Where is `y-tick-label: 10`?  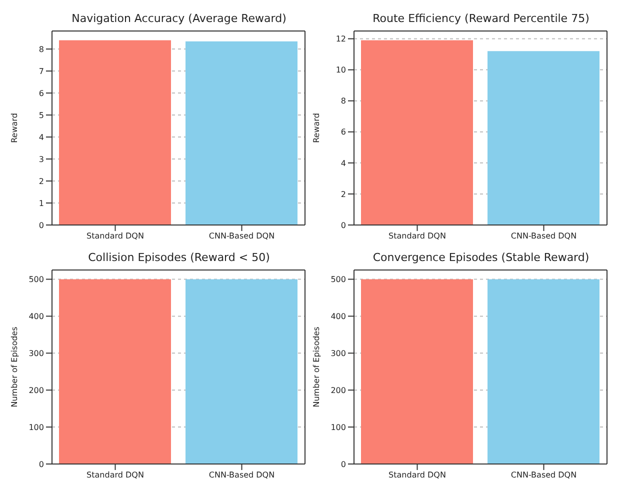
y-tick-label: 10 is located at coordinates (341, 70).